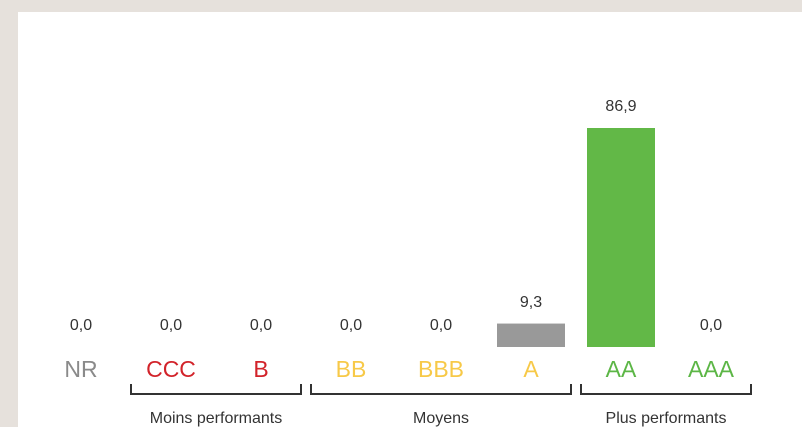 Image resolution: width=802 pixels, height=427 pixels. What do you see at coordinates (171, 369) in the screenshot?
I see `category-label: CCC` at bounding box center [171, 369].